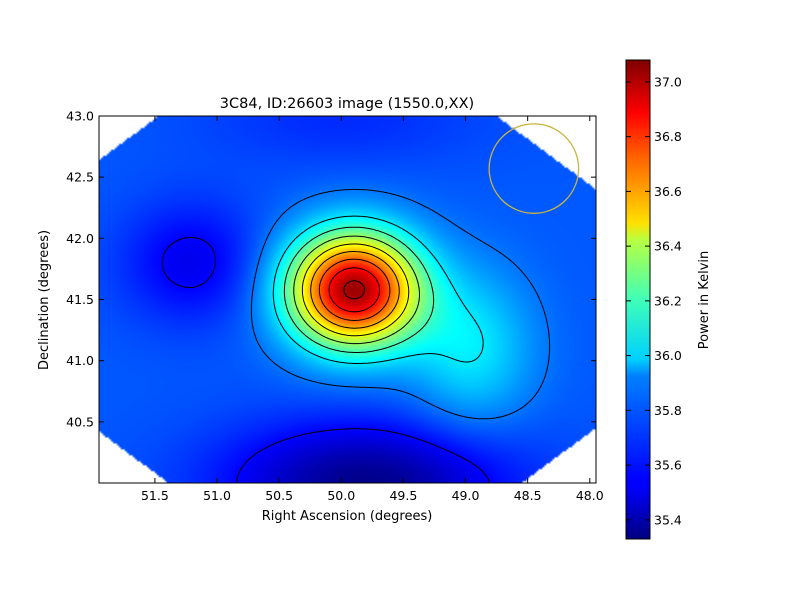 This screenshot has height=600, width=800. Describe the element at coordinates (668, 519) in the screenshot. I see `colorbar-tick-label: 35.4` at that location.